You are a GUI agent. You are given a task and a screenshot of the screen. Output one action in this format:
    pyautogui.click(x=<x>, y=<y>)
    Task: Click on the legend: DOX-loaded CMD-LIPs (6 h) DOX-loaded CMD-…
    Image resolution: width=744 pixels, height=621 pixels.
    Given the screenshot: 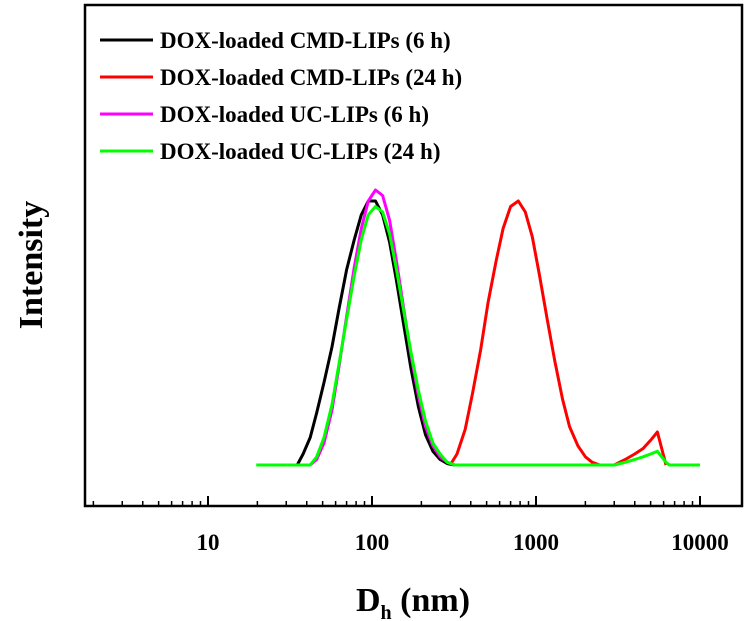 What is the action you would take?
    pyautogui.click(x=281, y=96)
    